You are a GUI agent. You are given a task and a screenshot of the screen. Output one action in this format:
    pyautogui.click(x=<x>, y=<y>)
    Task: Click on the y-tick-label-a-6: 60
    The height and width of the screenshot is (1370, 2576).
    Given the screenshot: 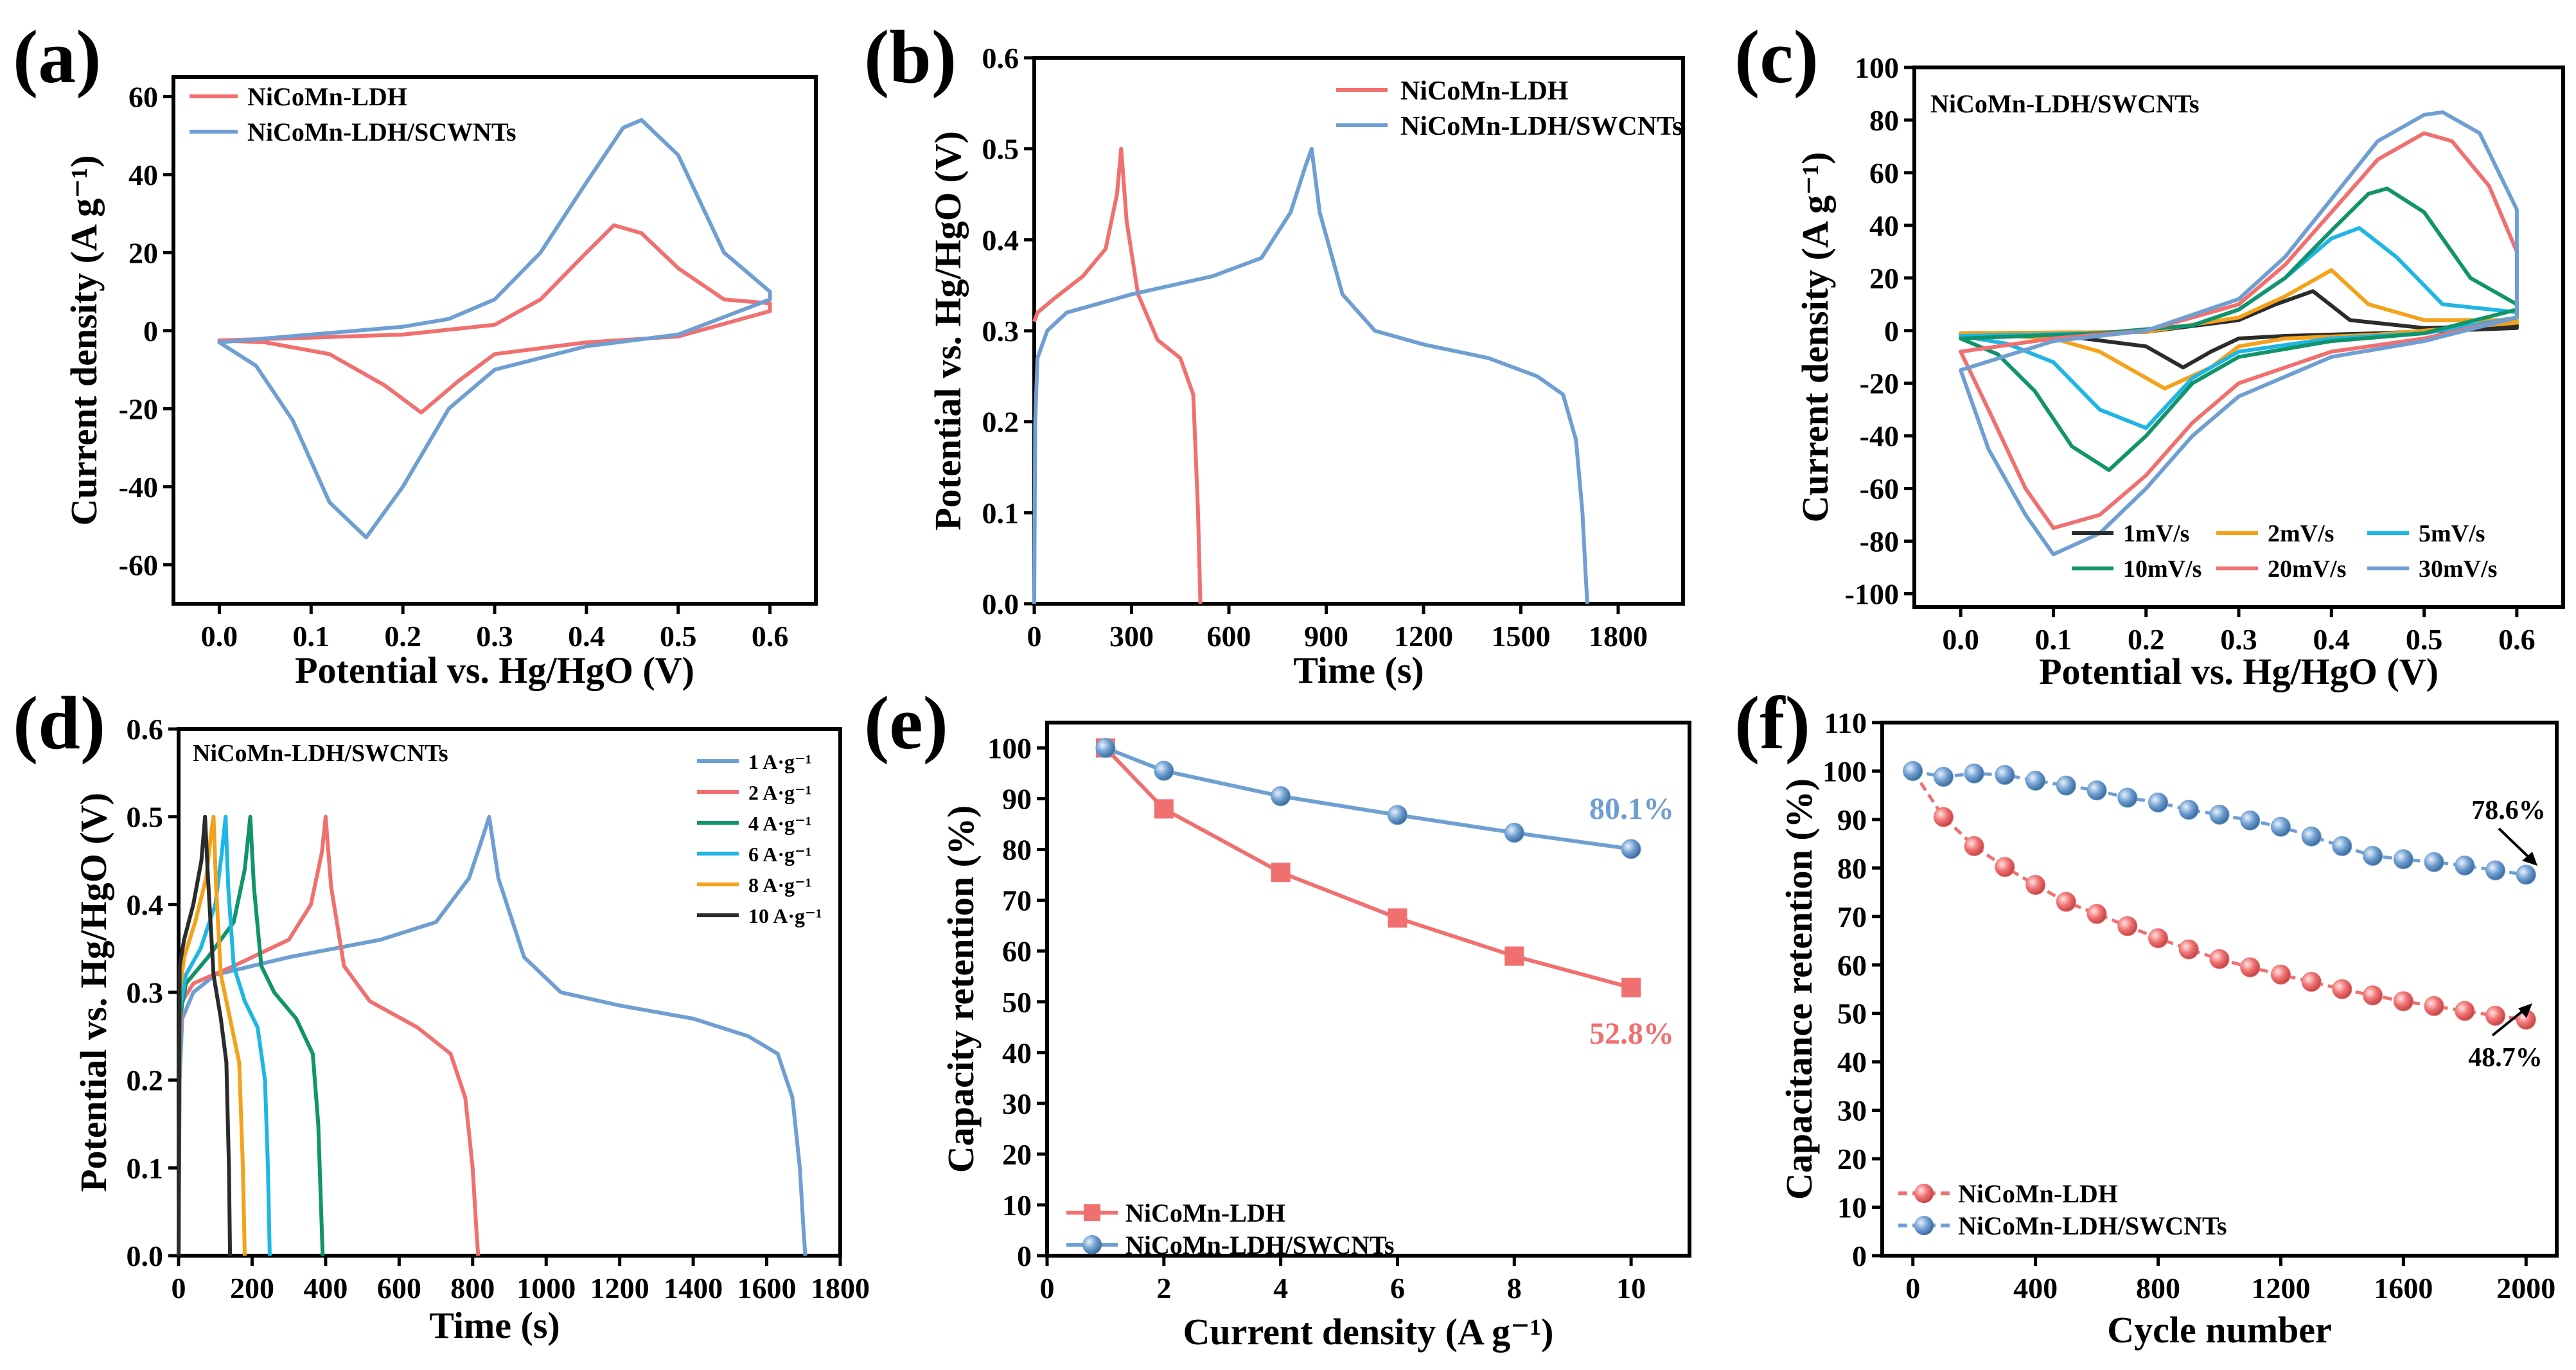 What is the action you would take?
    pyautogui.click(x=143, y=96)
    